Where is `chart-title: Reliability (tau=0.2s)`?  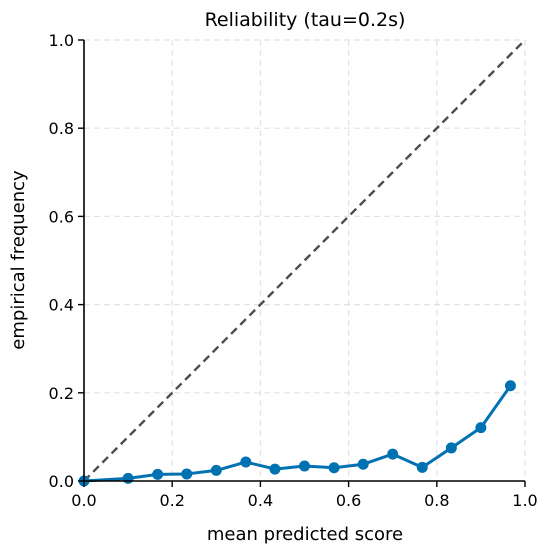 chart-title: Reliability (tau=0.2s) is located at coordinates (305, 20).